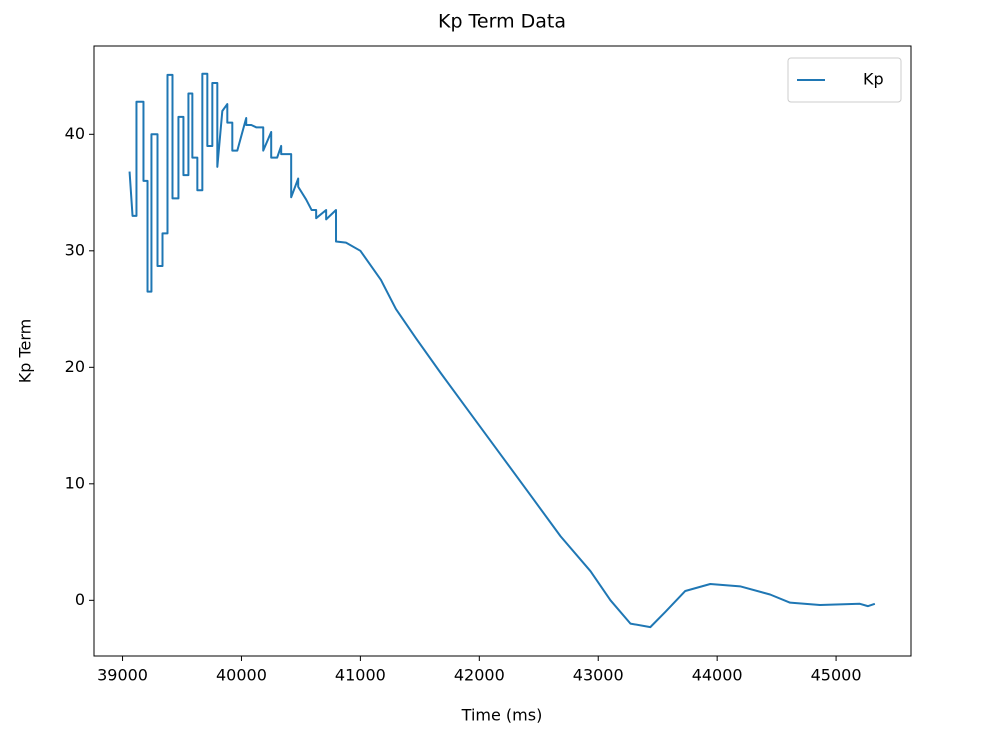 The image size is (1001, 748). I want to click on legend: Kp, so click(844, 80).